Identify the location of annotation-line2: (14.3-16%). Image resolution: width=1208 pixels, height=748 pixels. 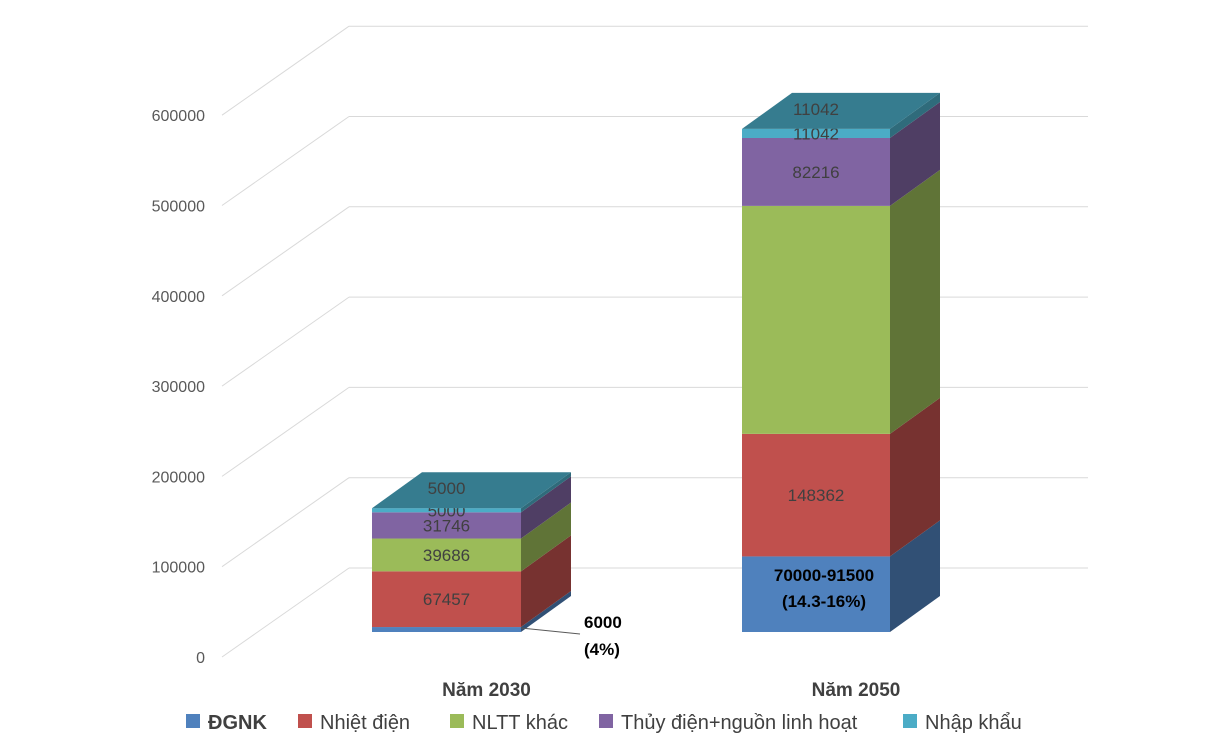
(824, 601).